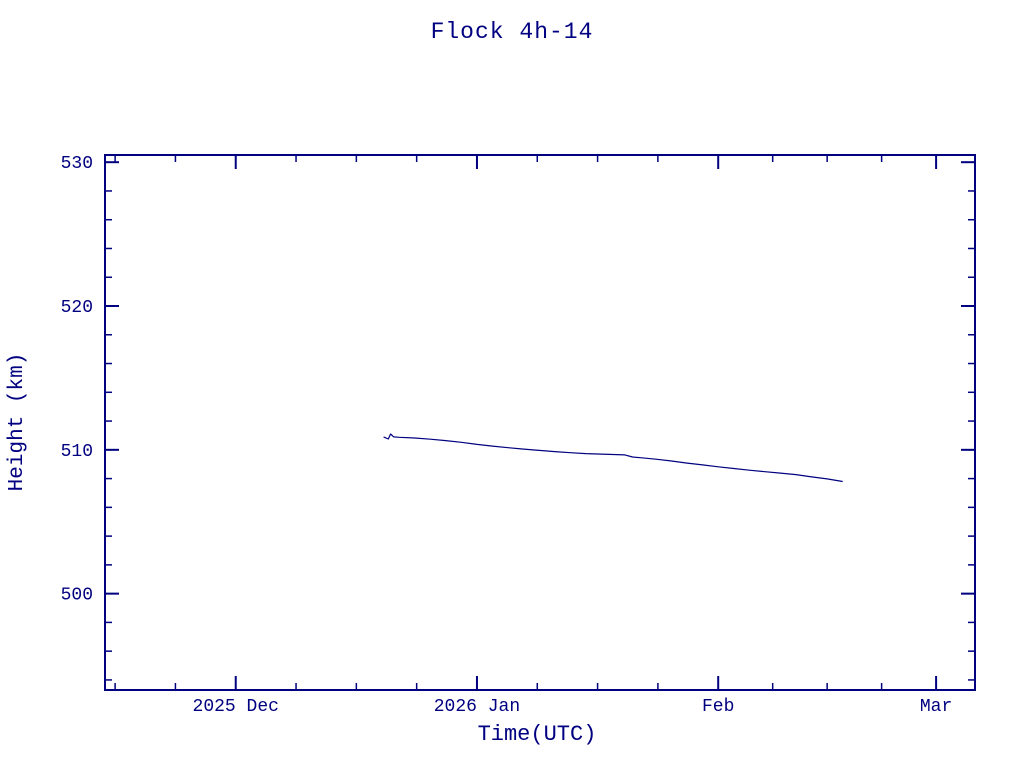  I want to click on x-axis-label: Time(UTC), so click(537, 734).